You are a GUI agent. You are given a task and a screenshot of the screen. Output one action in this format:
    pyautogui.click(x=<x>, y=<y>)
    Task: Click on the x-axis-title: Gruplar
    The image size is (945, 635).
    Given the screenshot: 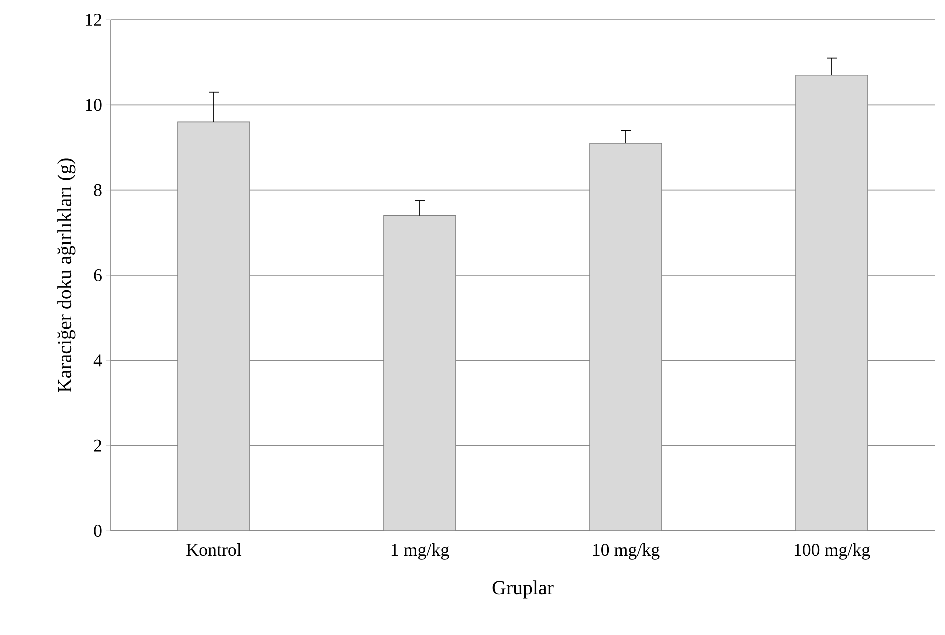 What is the action you would take?
    pyautogui.click(x=523, y=589)
    